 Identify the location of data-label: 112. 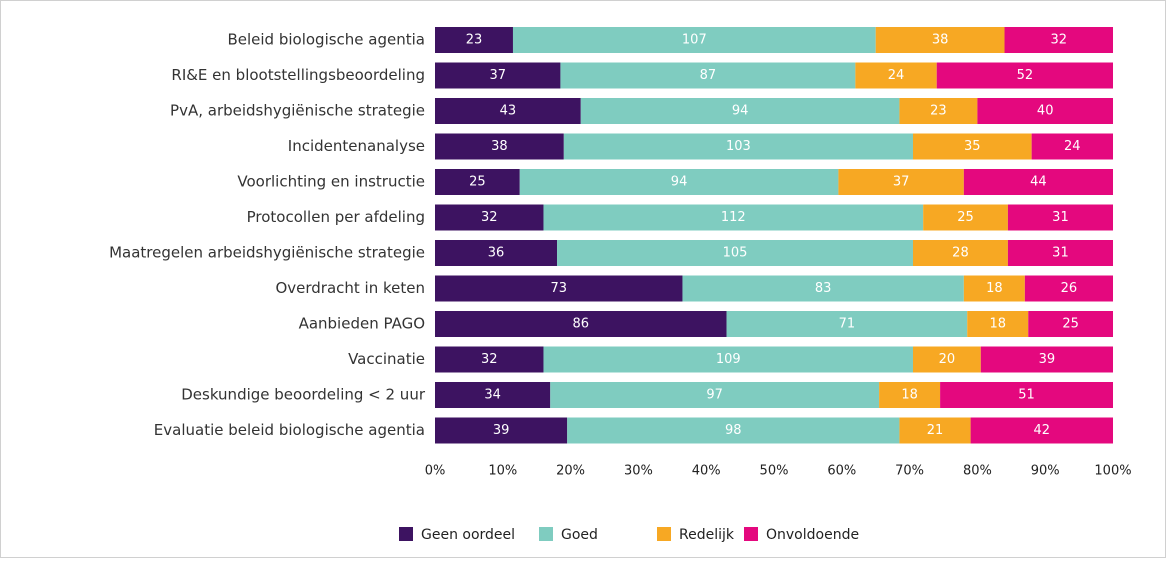
(733, 217).